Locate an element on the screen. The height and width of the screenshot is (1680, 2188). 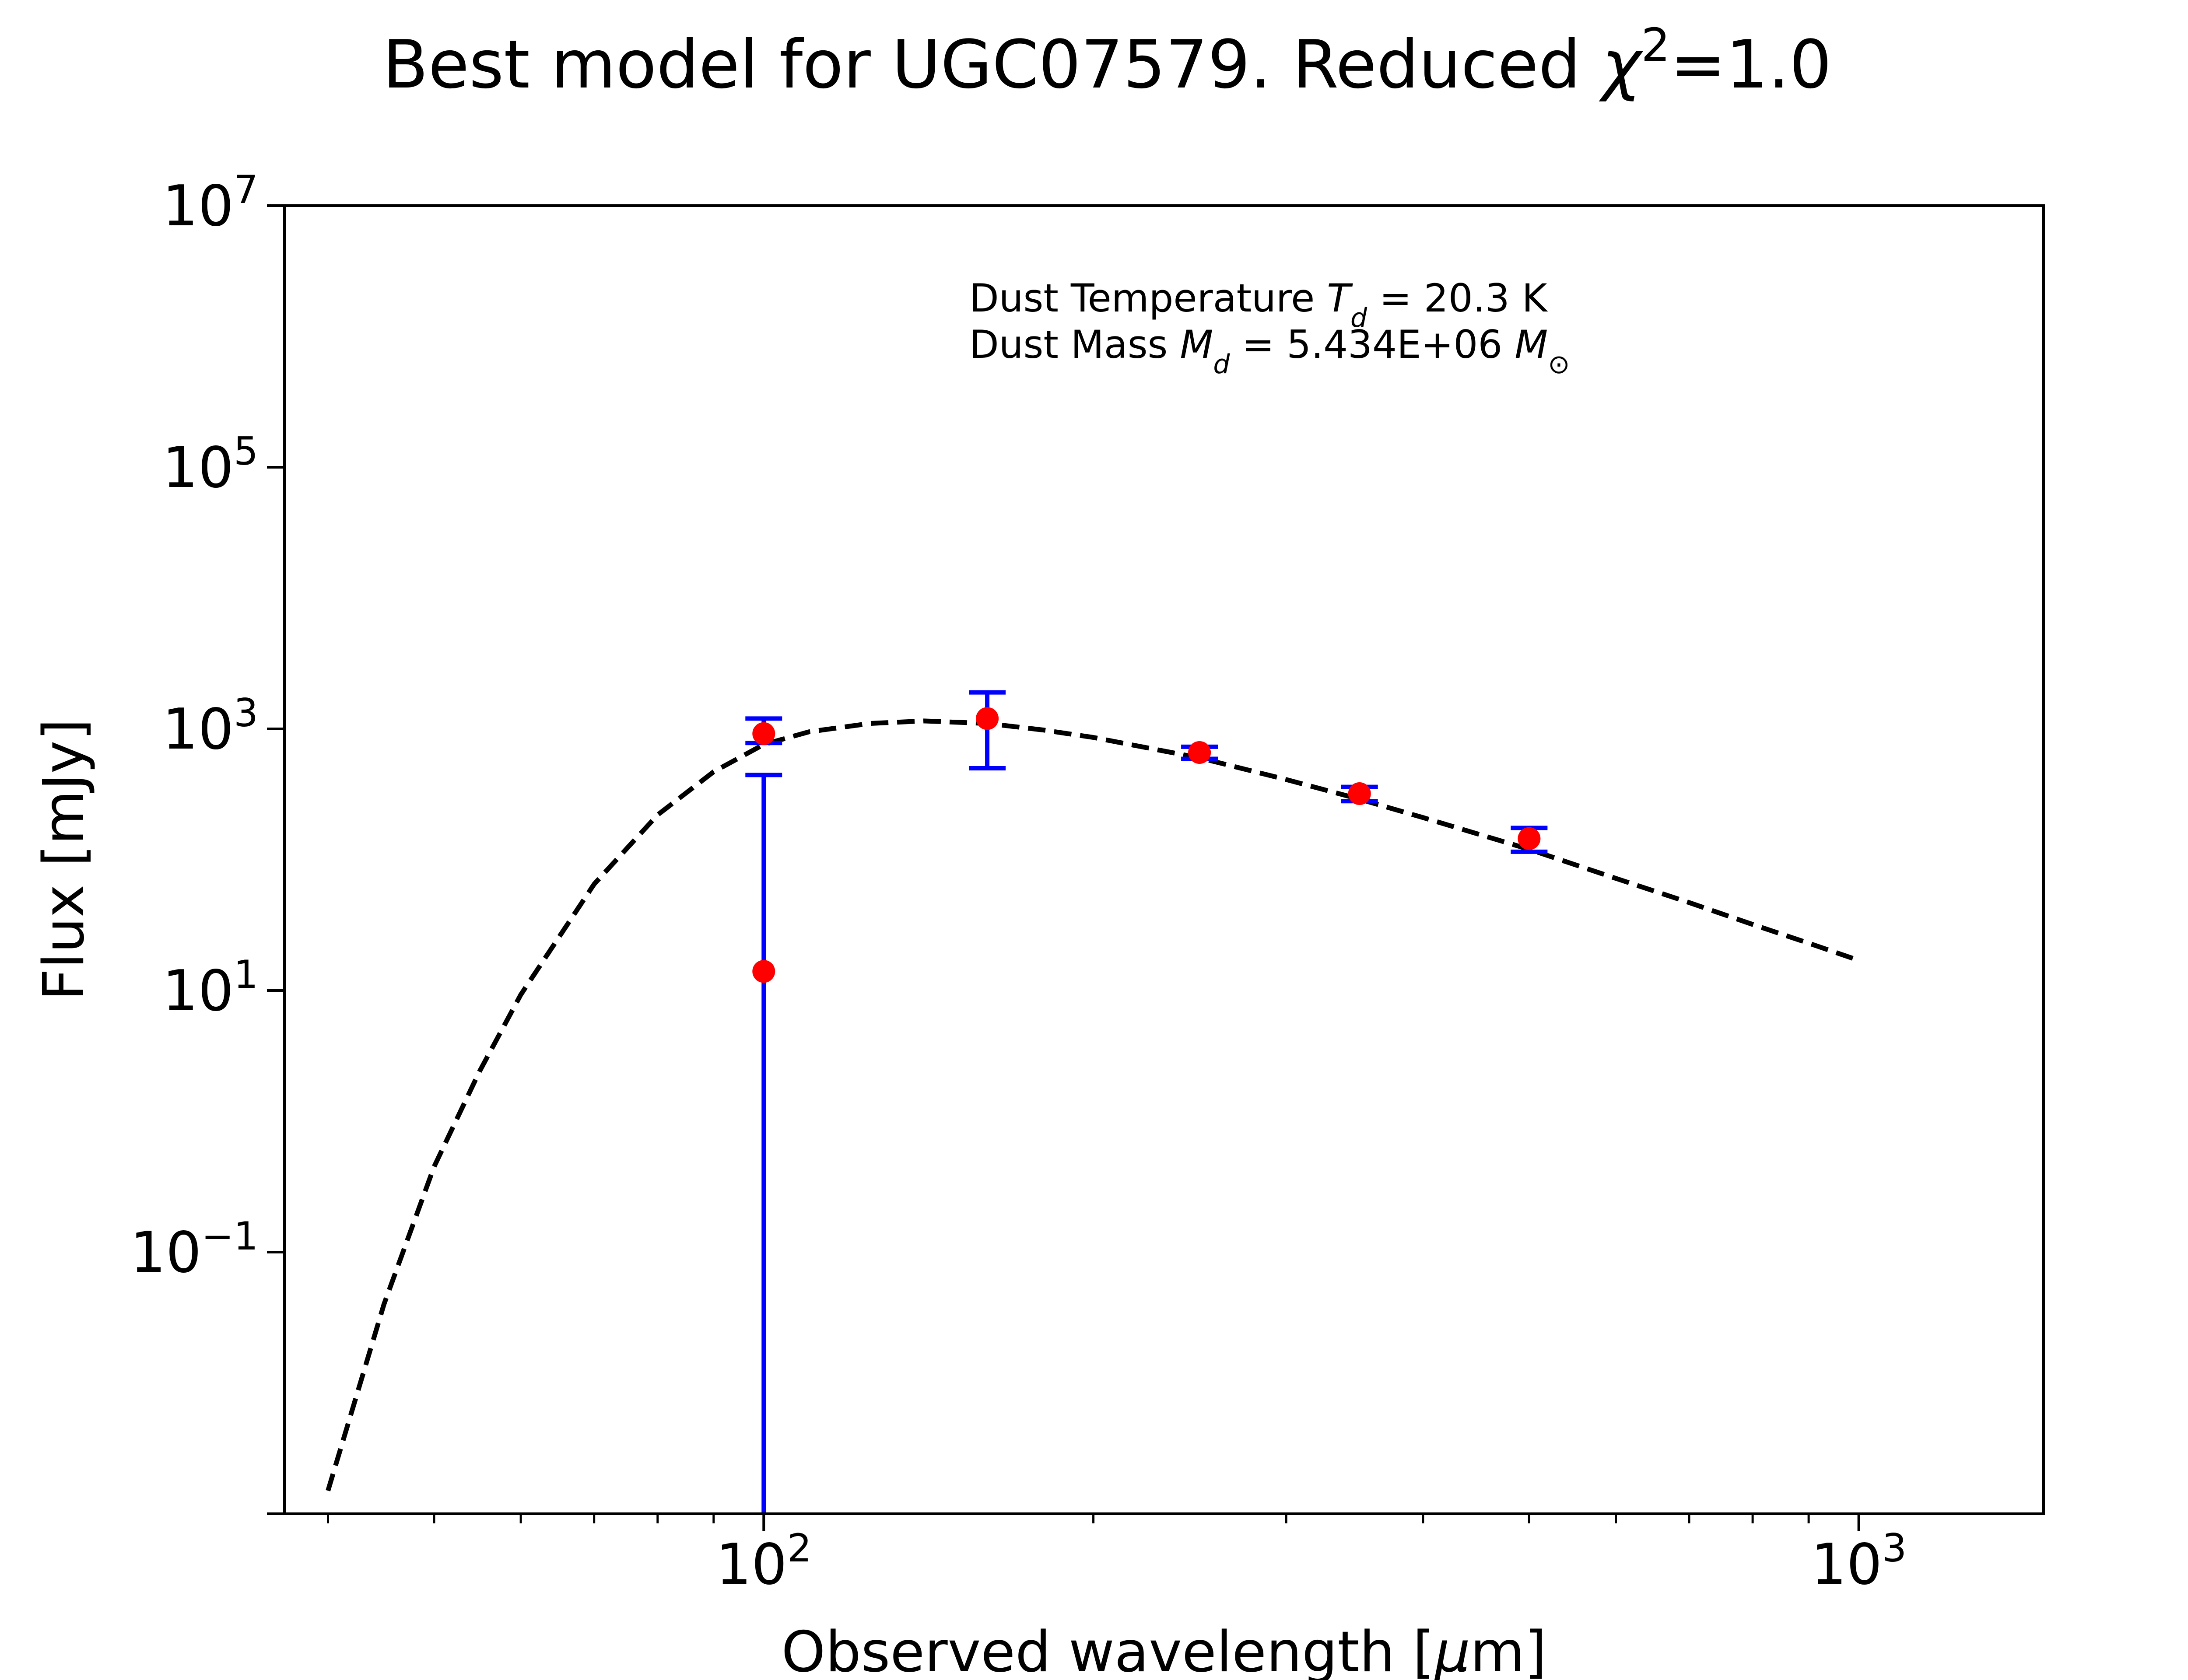
annotation-dust-temperature: Dust Temperature Td = 20.3 K is located at coordinates (1258, 304).